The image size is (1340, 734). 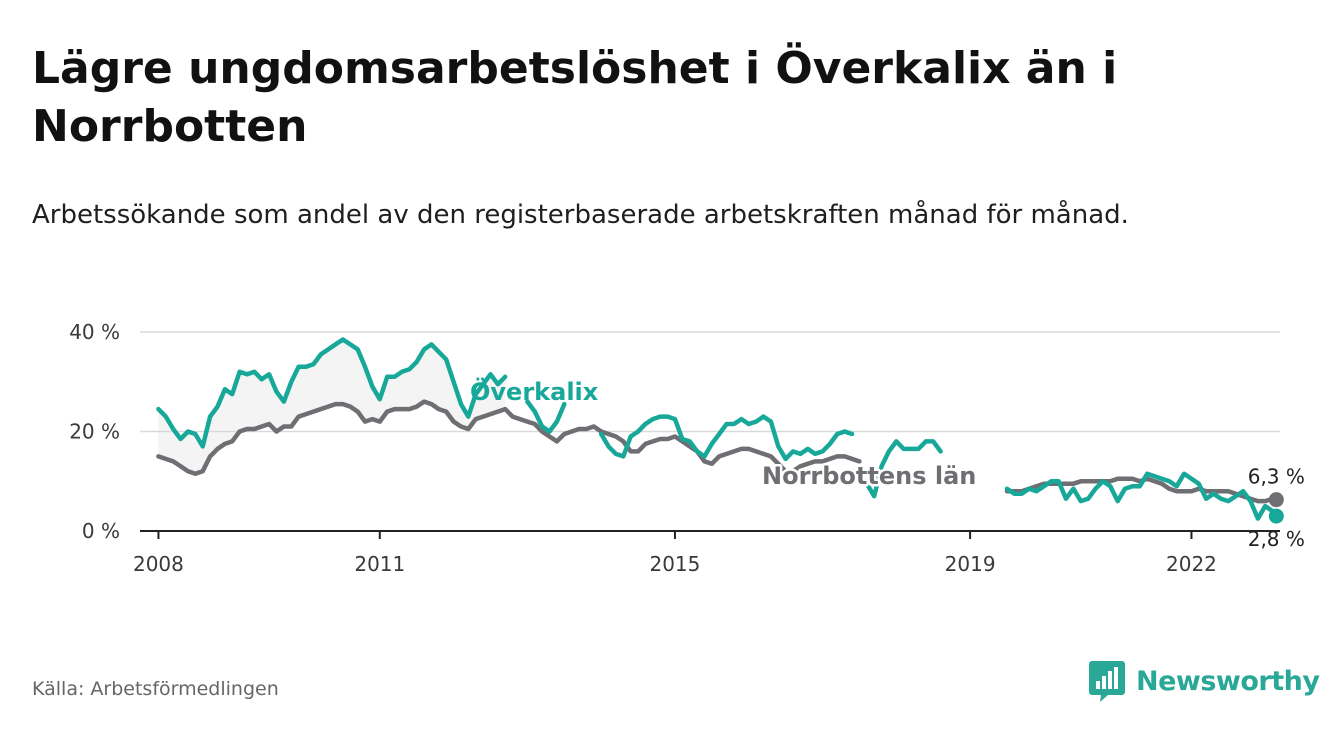 I want to click on y-axis-ticks: 0 % 20 % 40 %, so click(x=94, y=431).